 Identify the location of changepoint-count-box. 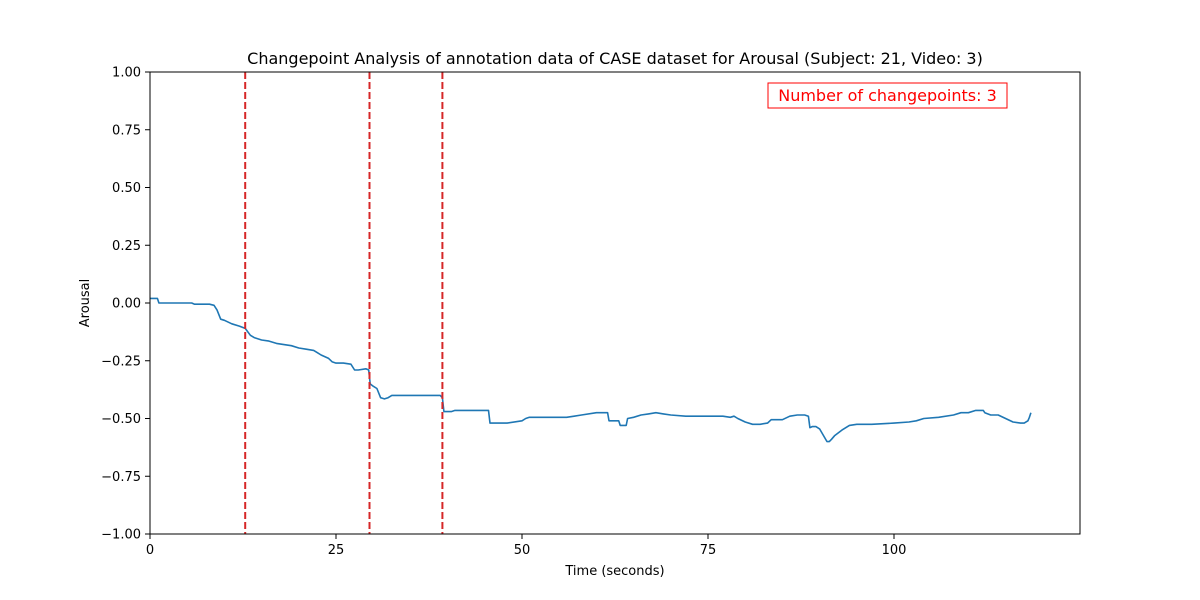
(887, 95).